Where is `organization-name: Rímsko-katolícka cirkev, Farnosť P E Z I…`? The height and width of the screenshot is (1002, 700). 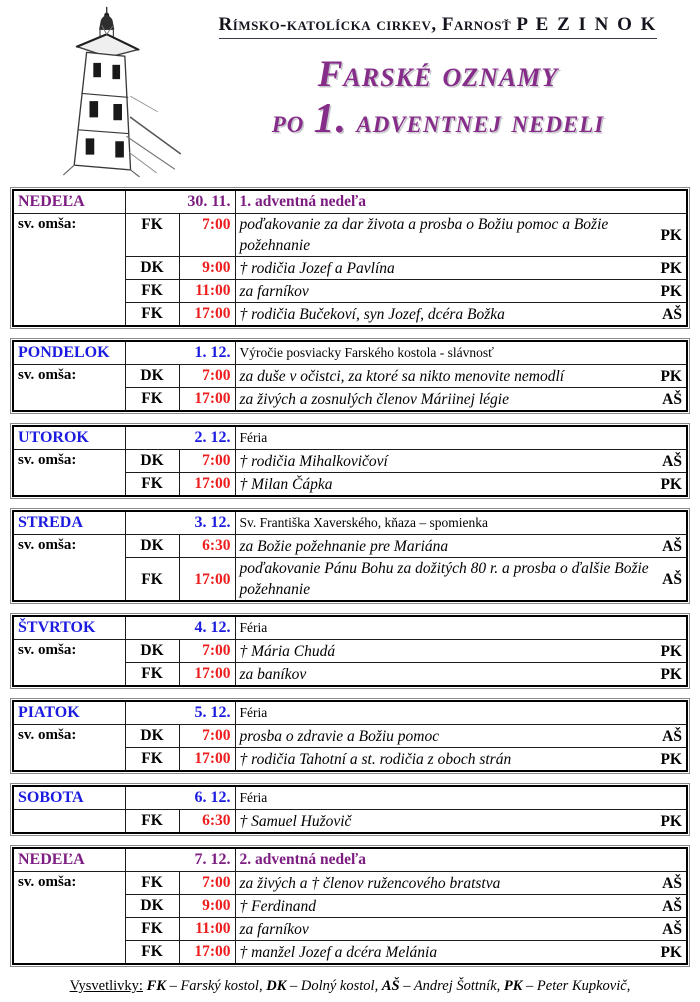 organization-name: Rímsko-katolícka cirkev, Farnosť P E Z I… is located at coordinates (438, 26).